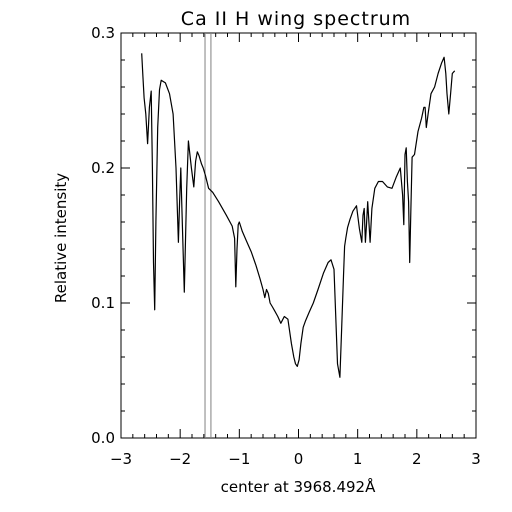 This screenshot has width=512, height=512. Describe the element at coordinates (103, 303) in the screenshot. I see `y-tick-label: 0.1` at that location.